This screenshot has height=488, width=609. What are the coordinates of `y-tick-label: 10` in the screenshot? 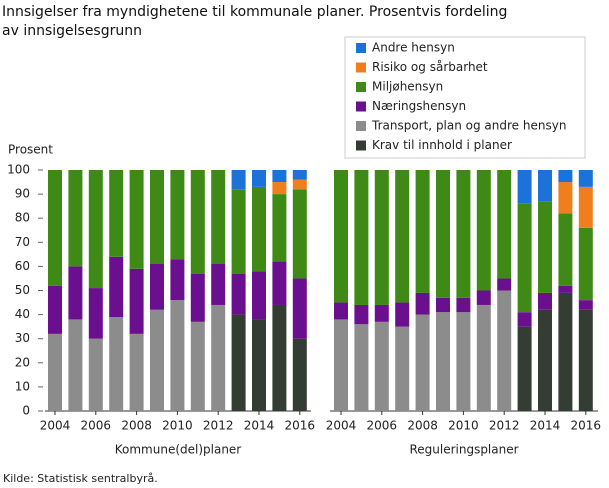 It's located at (22, 386).